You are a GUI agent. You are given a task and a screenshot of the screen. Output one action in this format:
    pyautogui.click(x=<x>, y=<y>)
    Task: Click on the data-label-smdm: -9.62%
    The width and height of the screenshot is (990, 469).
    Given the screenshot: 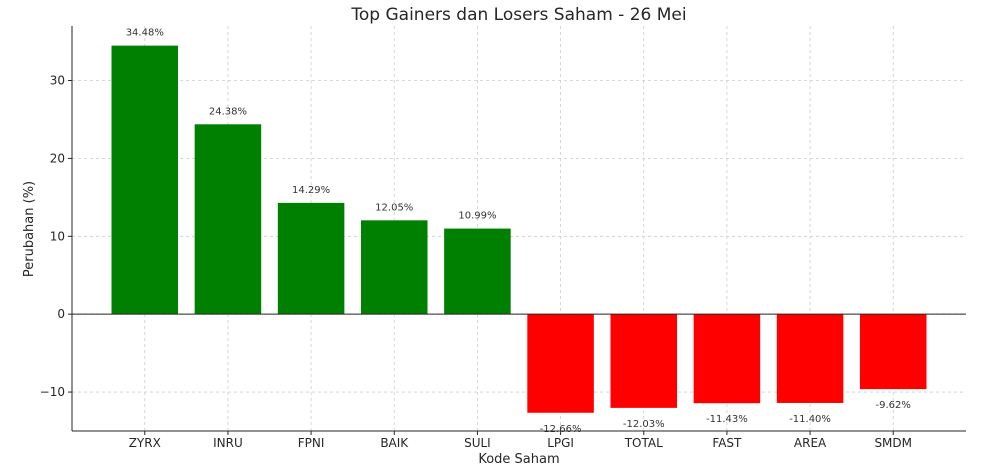 What is the action you would take?
    pyautogui.click(x=893, y=405)
    